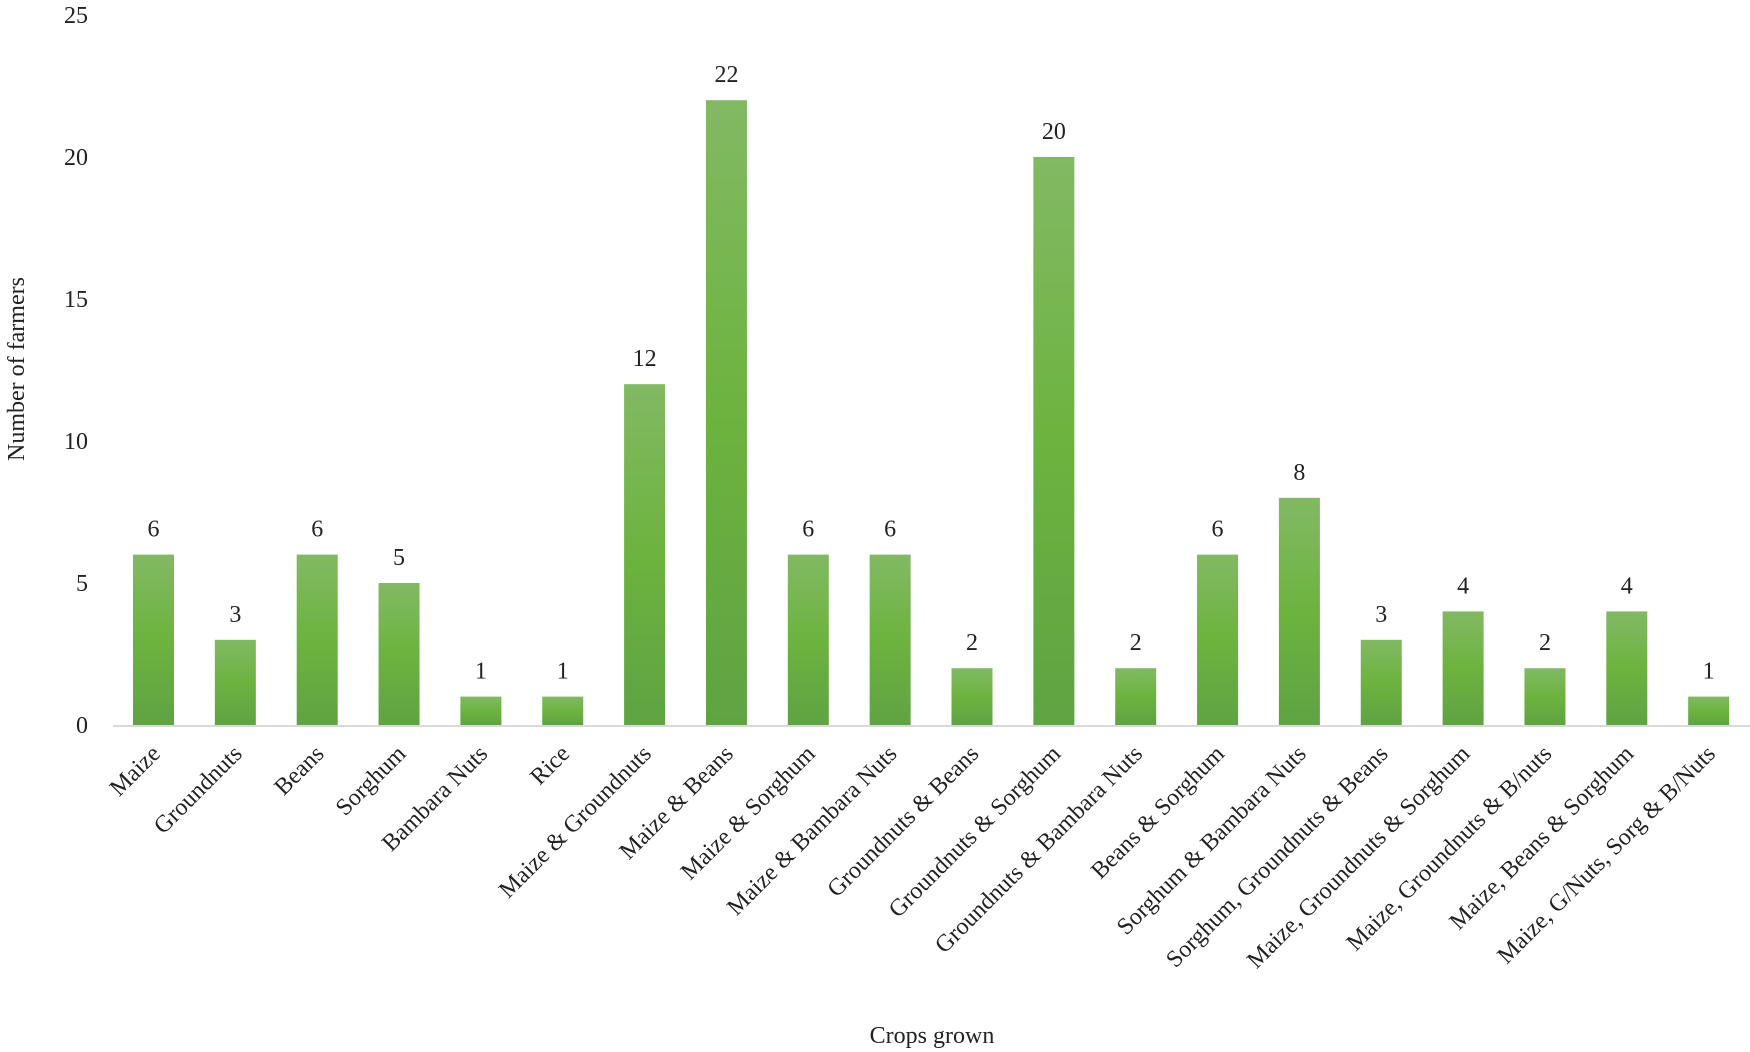 This screenshot has height=1052, width=1750. What do you see at coordinates (82, 584) in the screenshot?
I see `y-tick-label: 5` at bounding box center [82, 584].